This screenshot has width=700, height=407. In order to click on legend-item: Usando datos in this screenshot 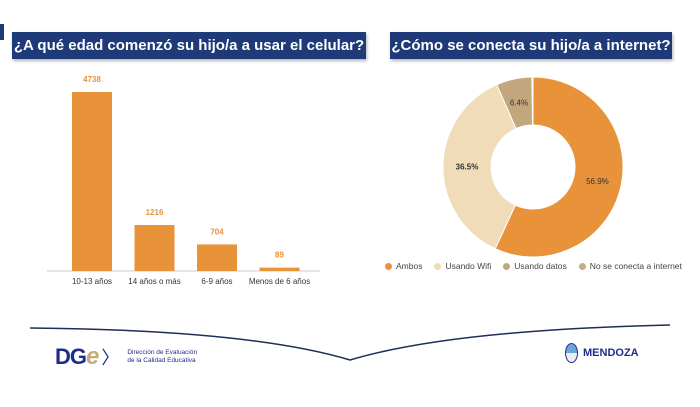, I will do `click(535, 266)`.